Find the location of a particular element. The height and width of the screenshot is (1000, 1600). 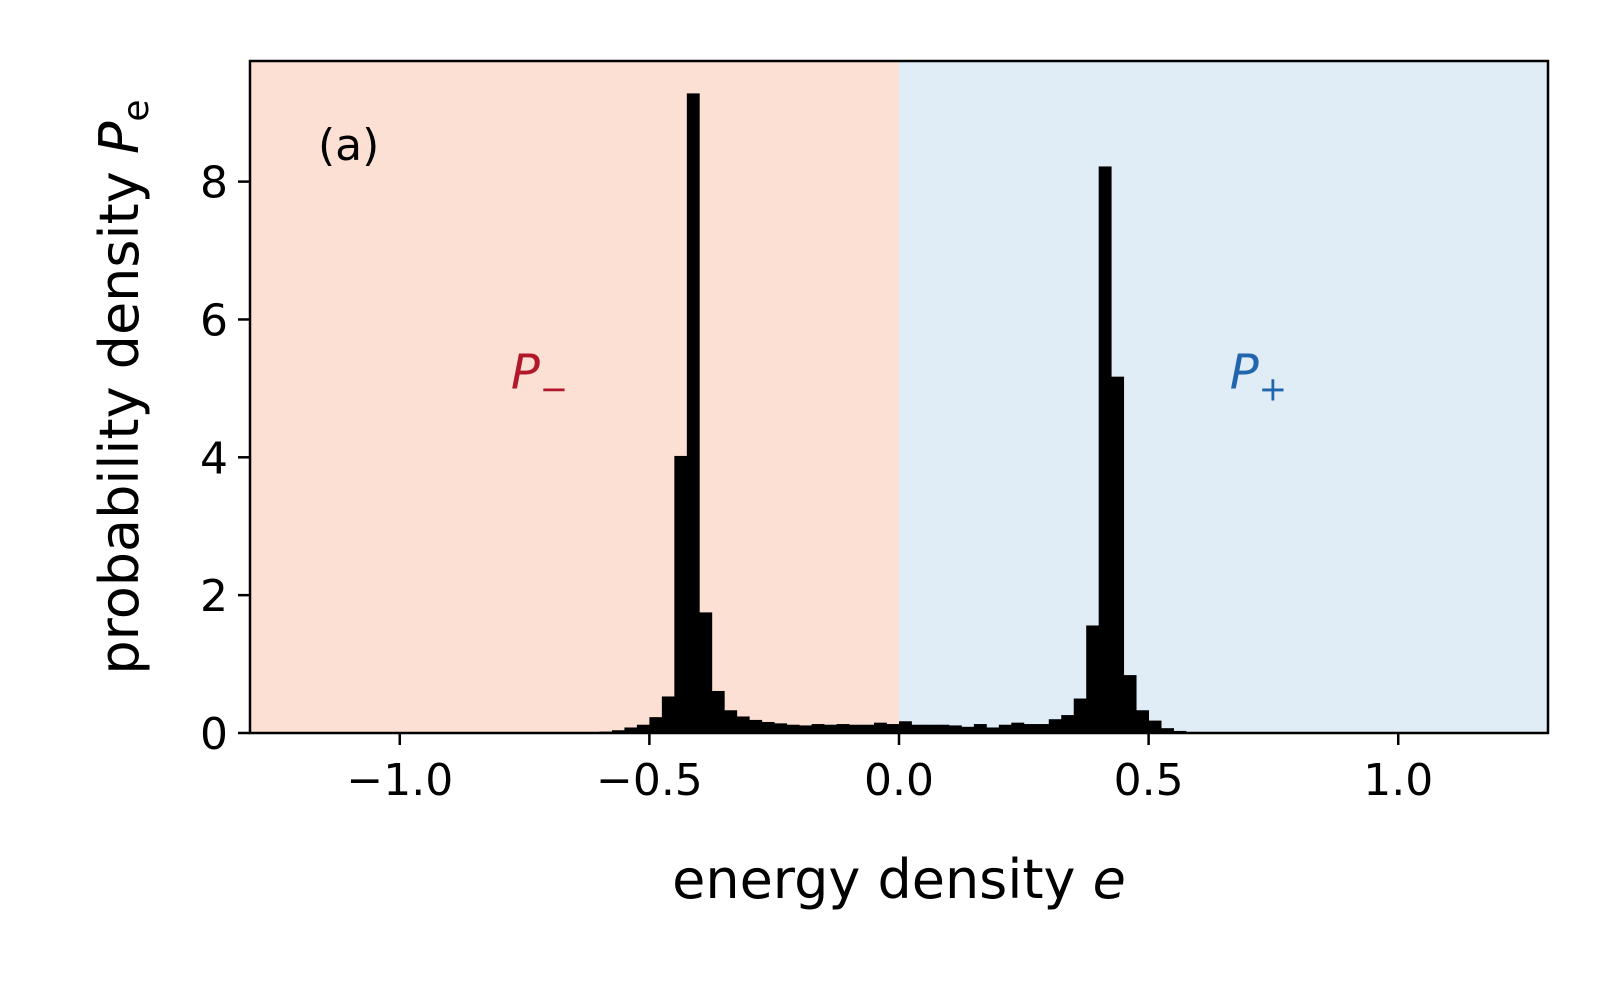

x-tick-label: −1.0 is located at coordinates (399, 780).